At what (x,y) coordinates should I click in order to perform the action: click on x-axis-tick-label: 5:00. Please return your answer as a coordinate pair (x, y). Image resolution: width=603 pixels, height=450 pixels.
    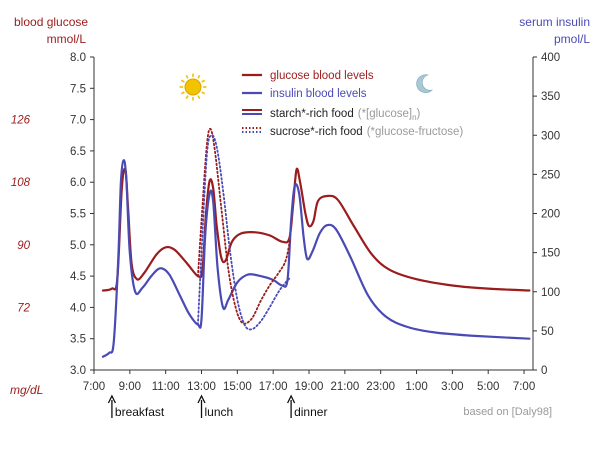
    Looking at the image, I should click on (488, 387).